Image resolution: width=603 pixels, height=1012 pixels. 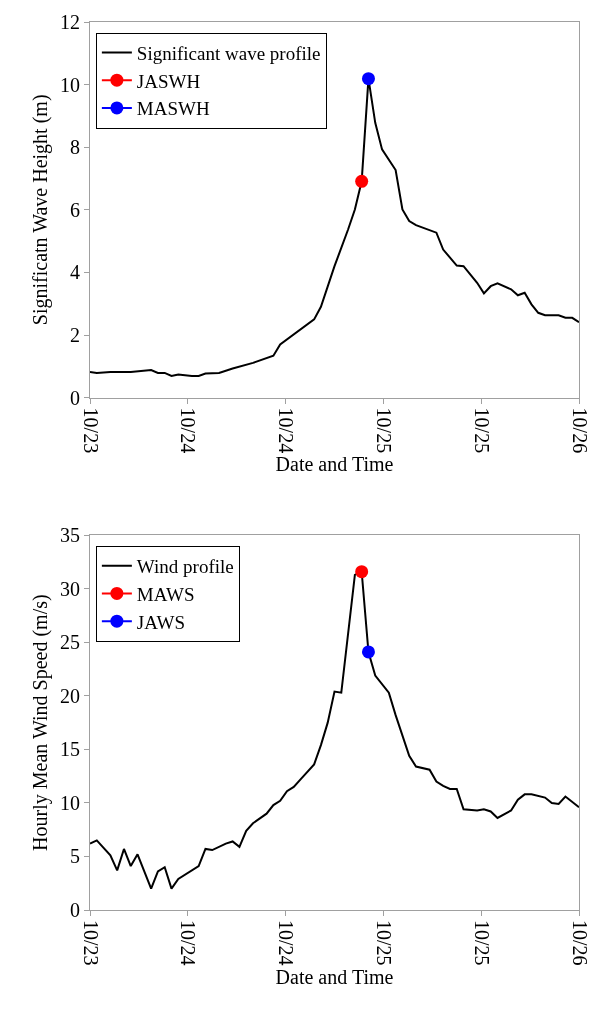 I want to click on y-tick-label: 4, so click(x=75, y=272).